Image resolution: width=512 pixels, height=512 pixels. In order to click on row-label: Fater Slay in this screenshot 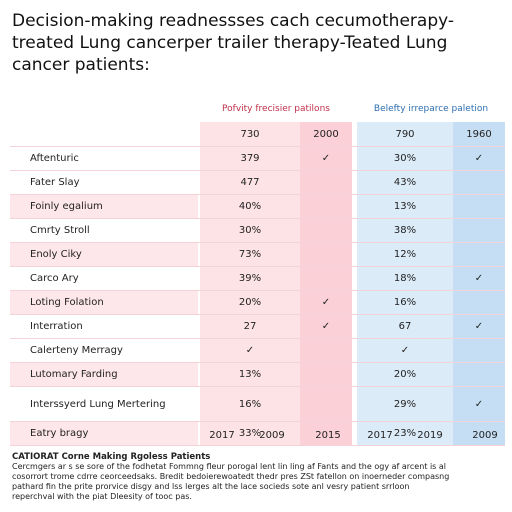, I will do `click(55, 182)`.